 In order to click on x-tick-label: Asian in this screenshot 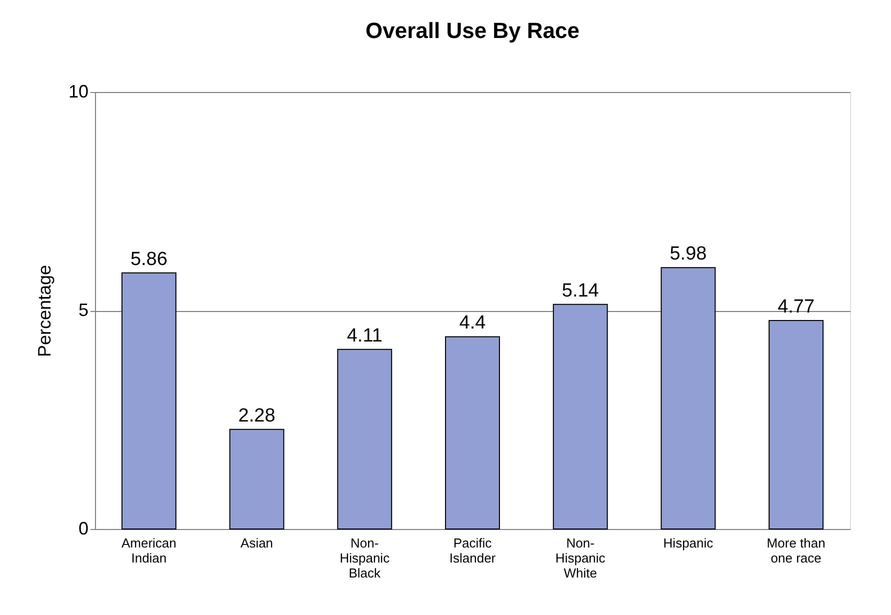, I will do `click(257, 543)`.